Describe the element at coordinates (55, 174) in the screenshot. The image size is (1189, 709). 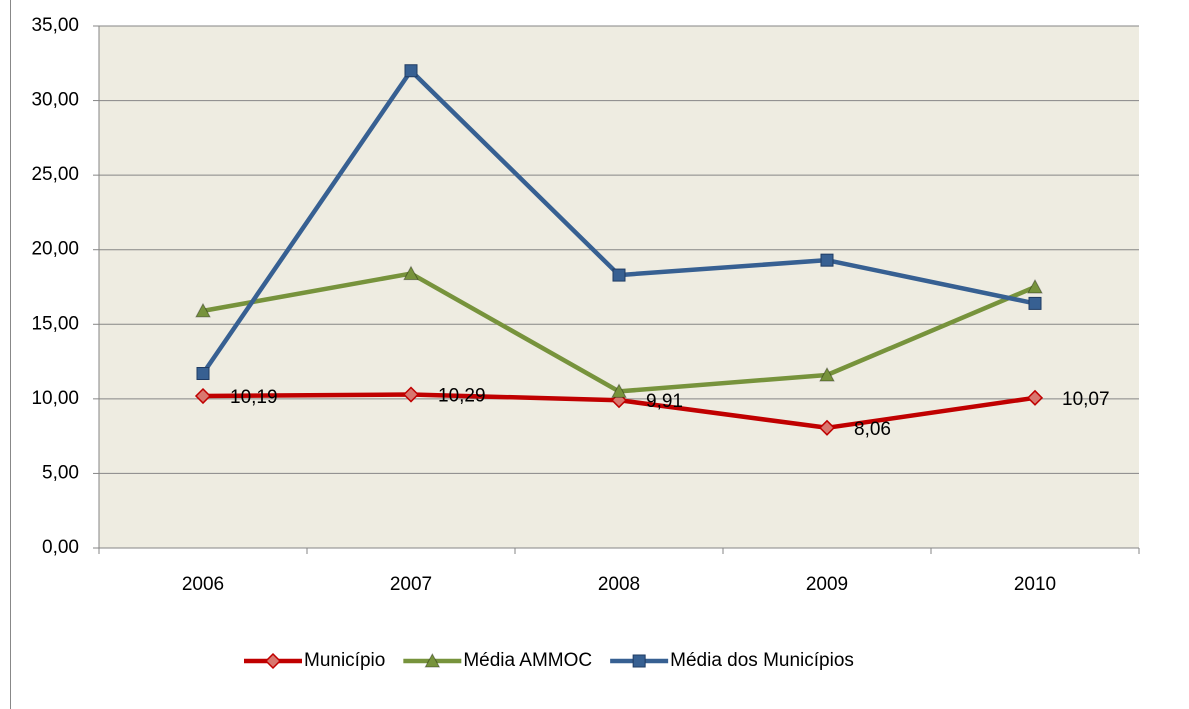
I see `y-tick-label: 25,00` at that location.